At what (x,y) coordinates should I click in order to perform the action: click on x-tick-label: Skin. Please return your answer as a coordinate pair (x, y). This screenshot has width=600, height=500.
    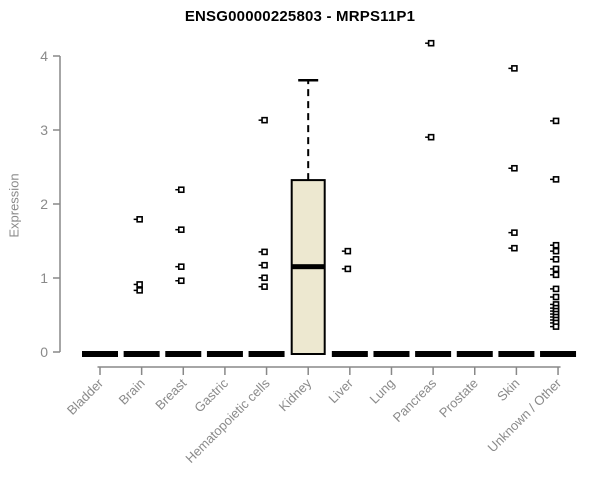
    Looking at the image, I should click on (508, 390).